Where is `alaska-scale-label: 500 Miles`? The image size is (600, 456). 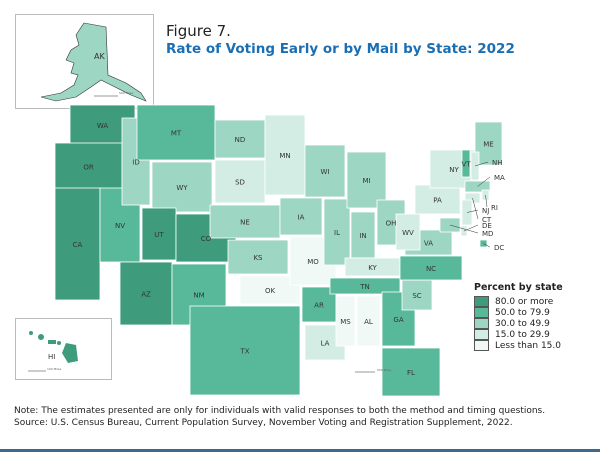 alaska-scale-label: 500 Miles is located at coordinates (126, 93).